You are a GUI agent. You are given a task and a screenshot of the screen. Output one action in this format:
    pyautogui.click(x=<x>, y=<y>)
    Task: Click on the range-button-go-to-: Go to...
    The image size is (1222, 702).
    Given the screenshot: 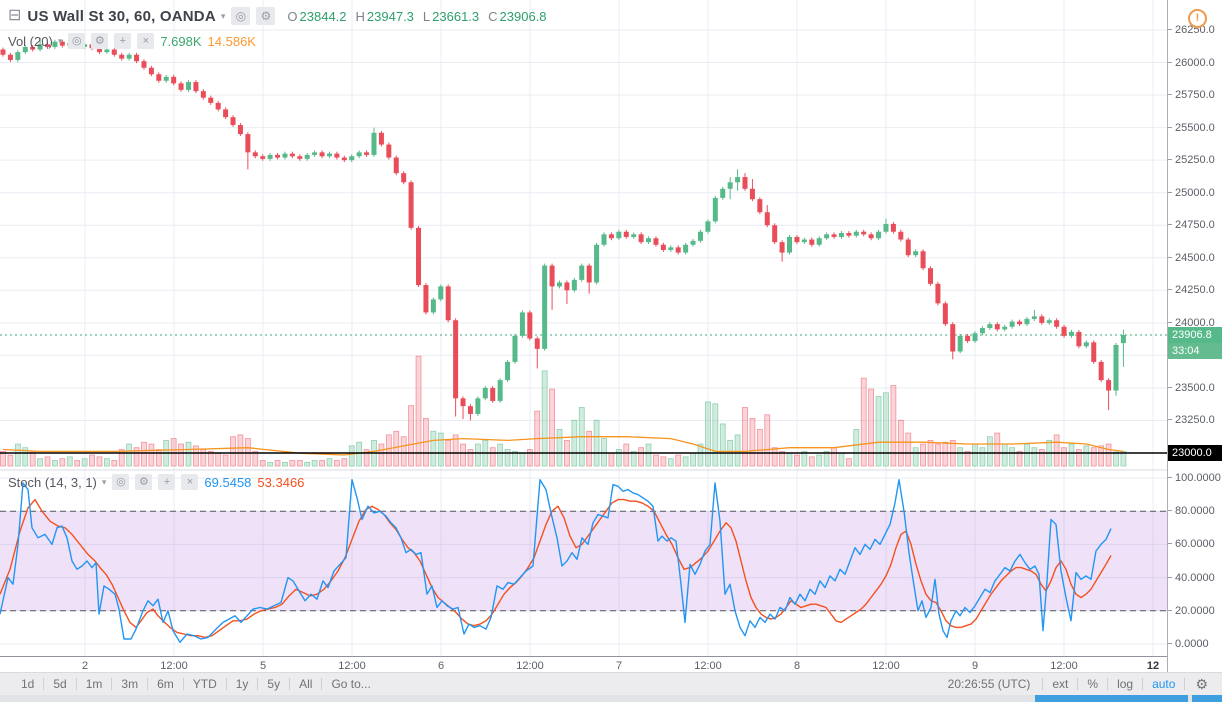 What is the action you would take?
    pyautogui.click(x=351, y=684)
    